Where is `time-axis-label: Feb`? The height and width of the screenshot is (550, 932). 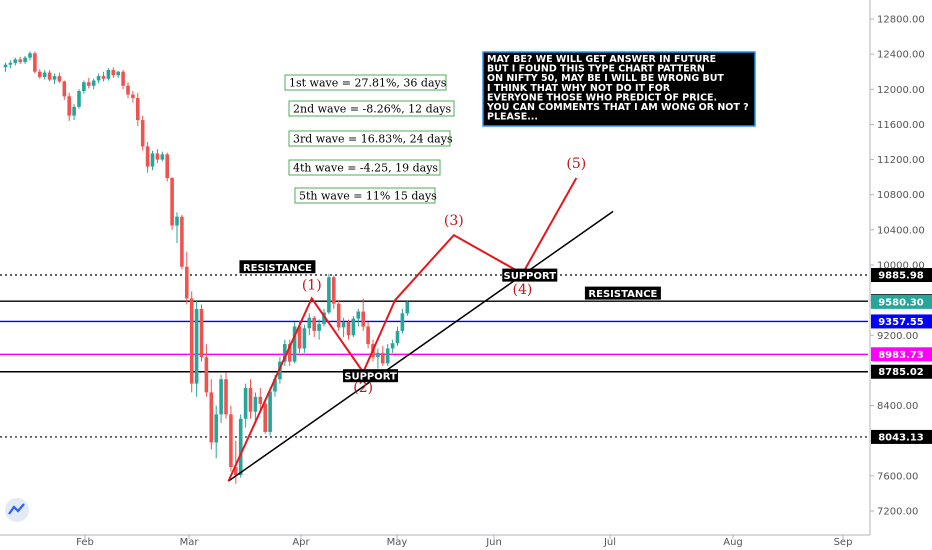
time-axis-label: Feb is located at coordinates (85, 542).